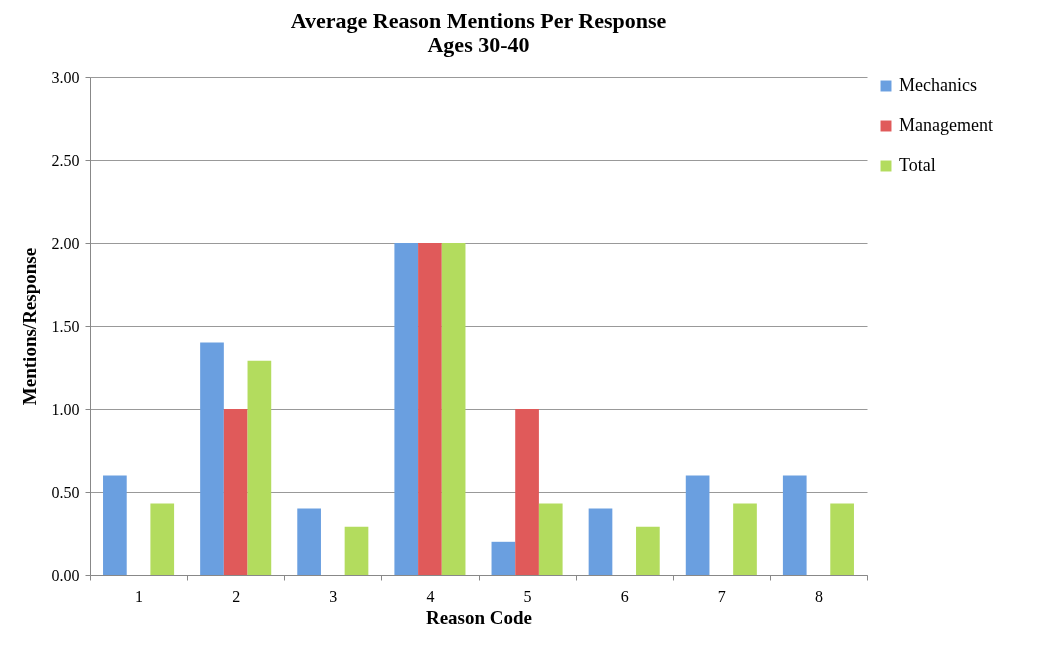  What do you see at coordinates (721, 596) in the screenshot?
I see `x-tick-label: 7` at bounding box center [721, 596].